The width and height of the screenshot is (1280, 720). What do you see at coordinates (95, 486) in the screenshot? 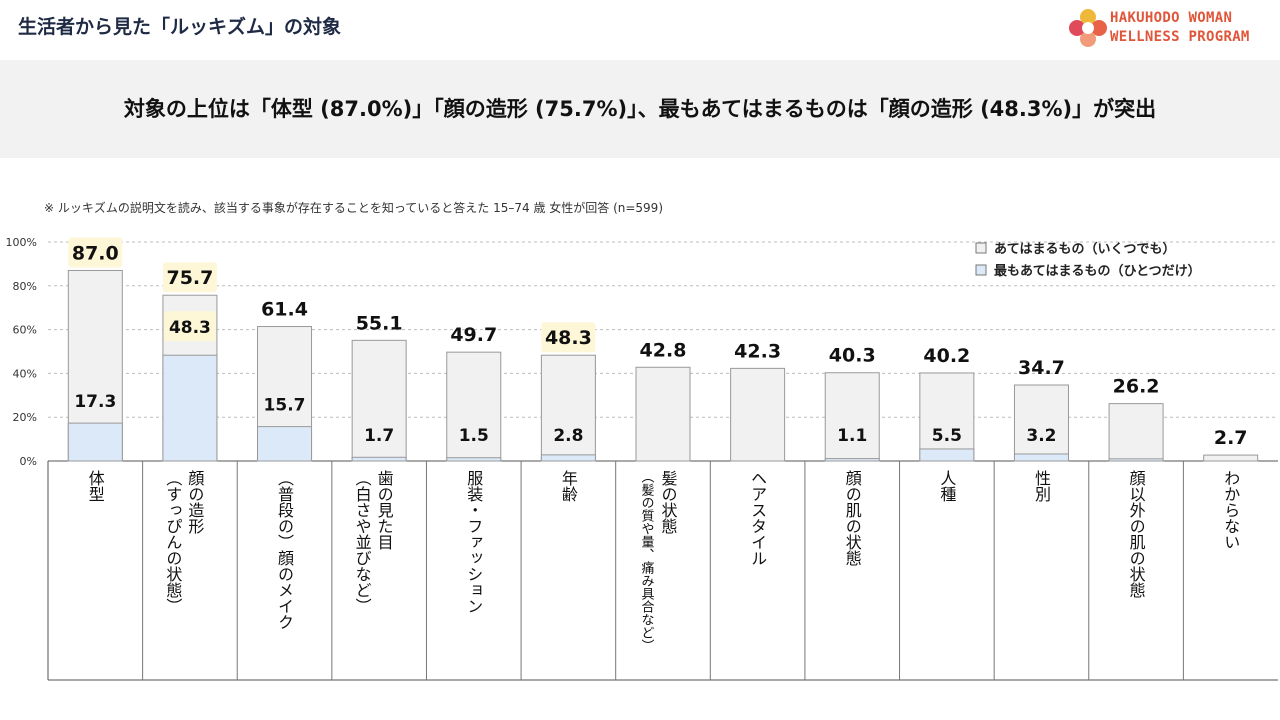
I see `category-label: 体型` at bounding box center [95, 486].